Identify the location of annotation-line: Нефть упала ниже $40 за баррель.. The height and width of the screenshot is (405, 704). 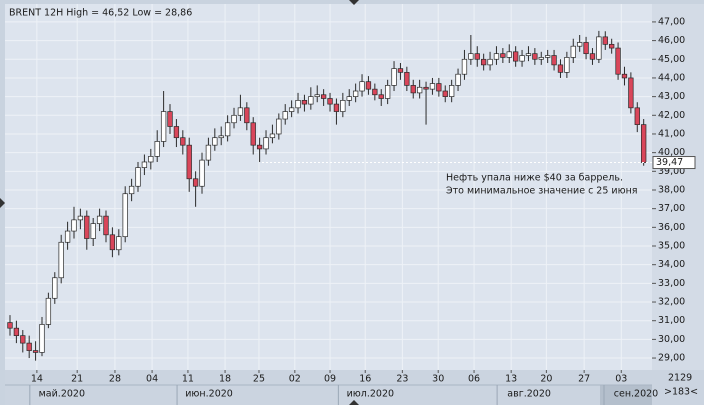
(534, 178).